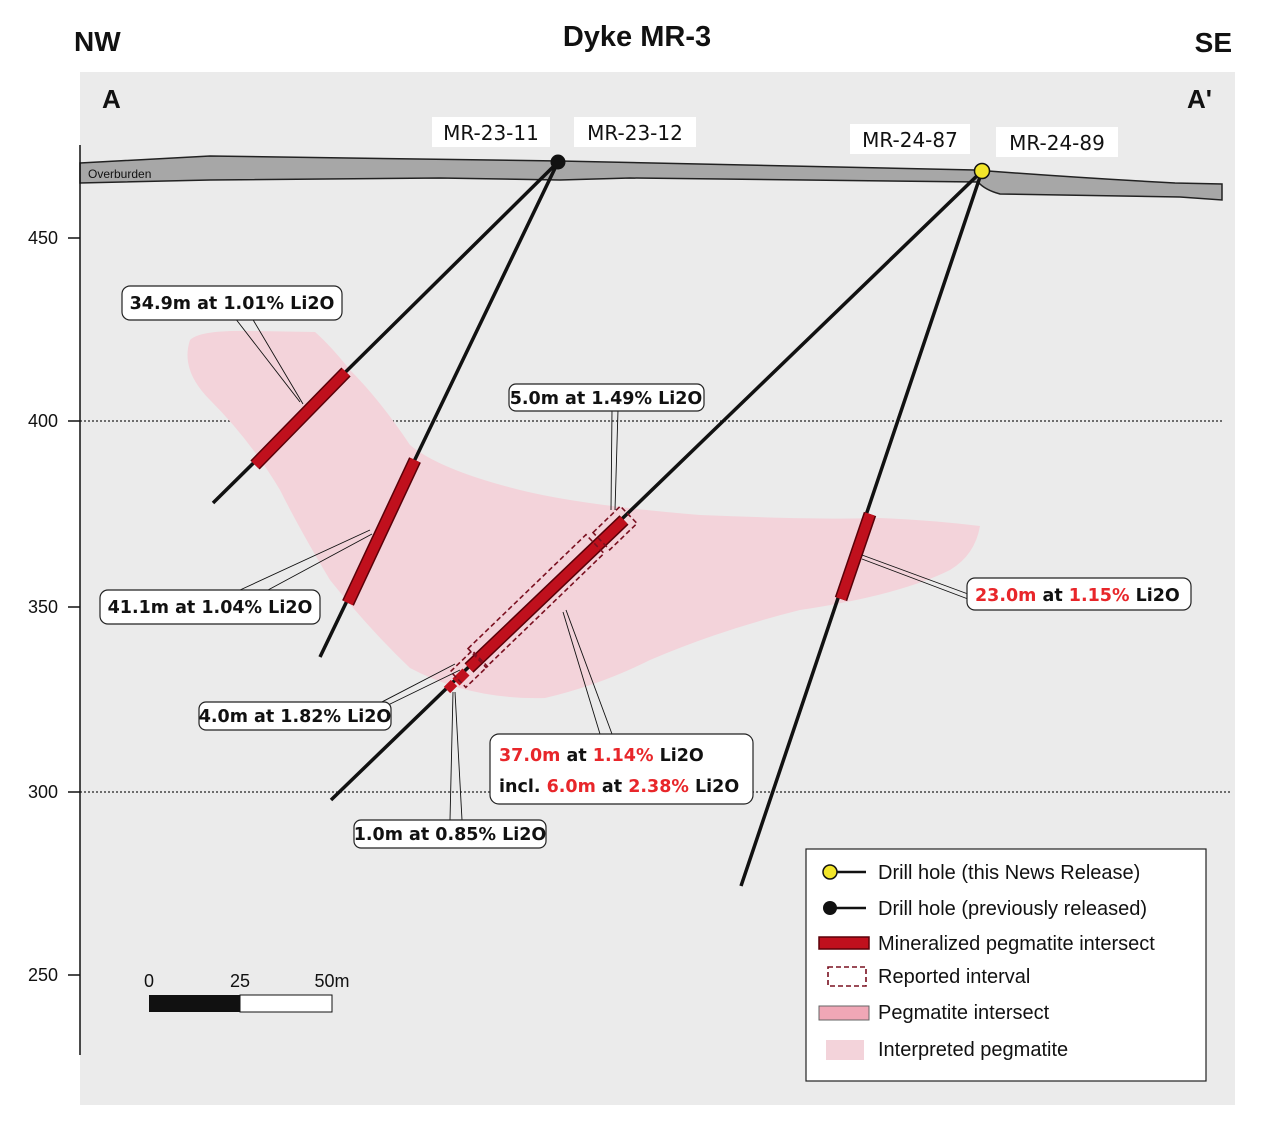 The height and width of the screenshot is (1125, 1275). I want to click on callout-incl-word: incl., so click(523, 787).